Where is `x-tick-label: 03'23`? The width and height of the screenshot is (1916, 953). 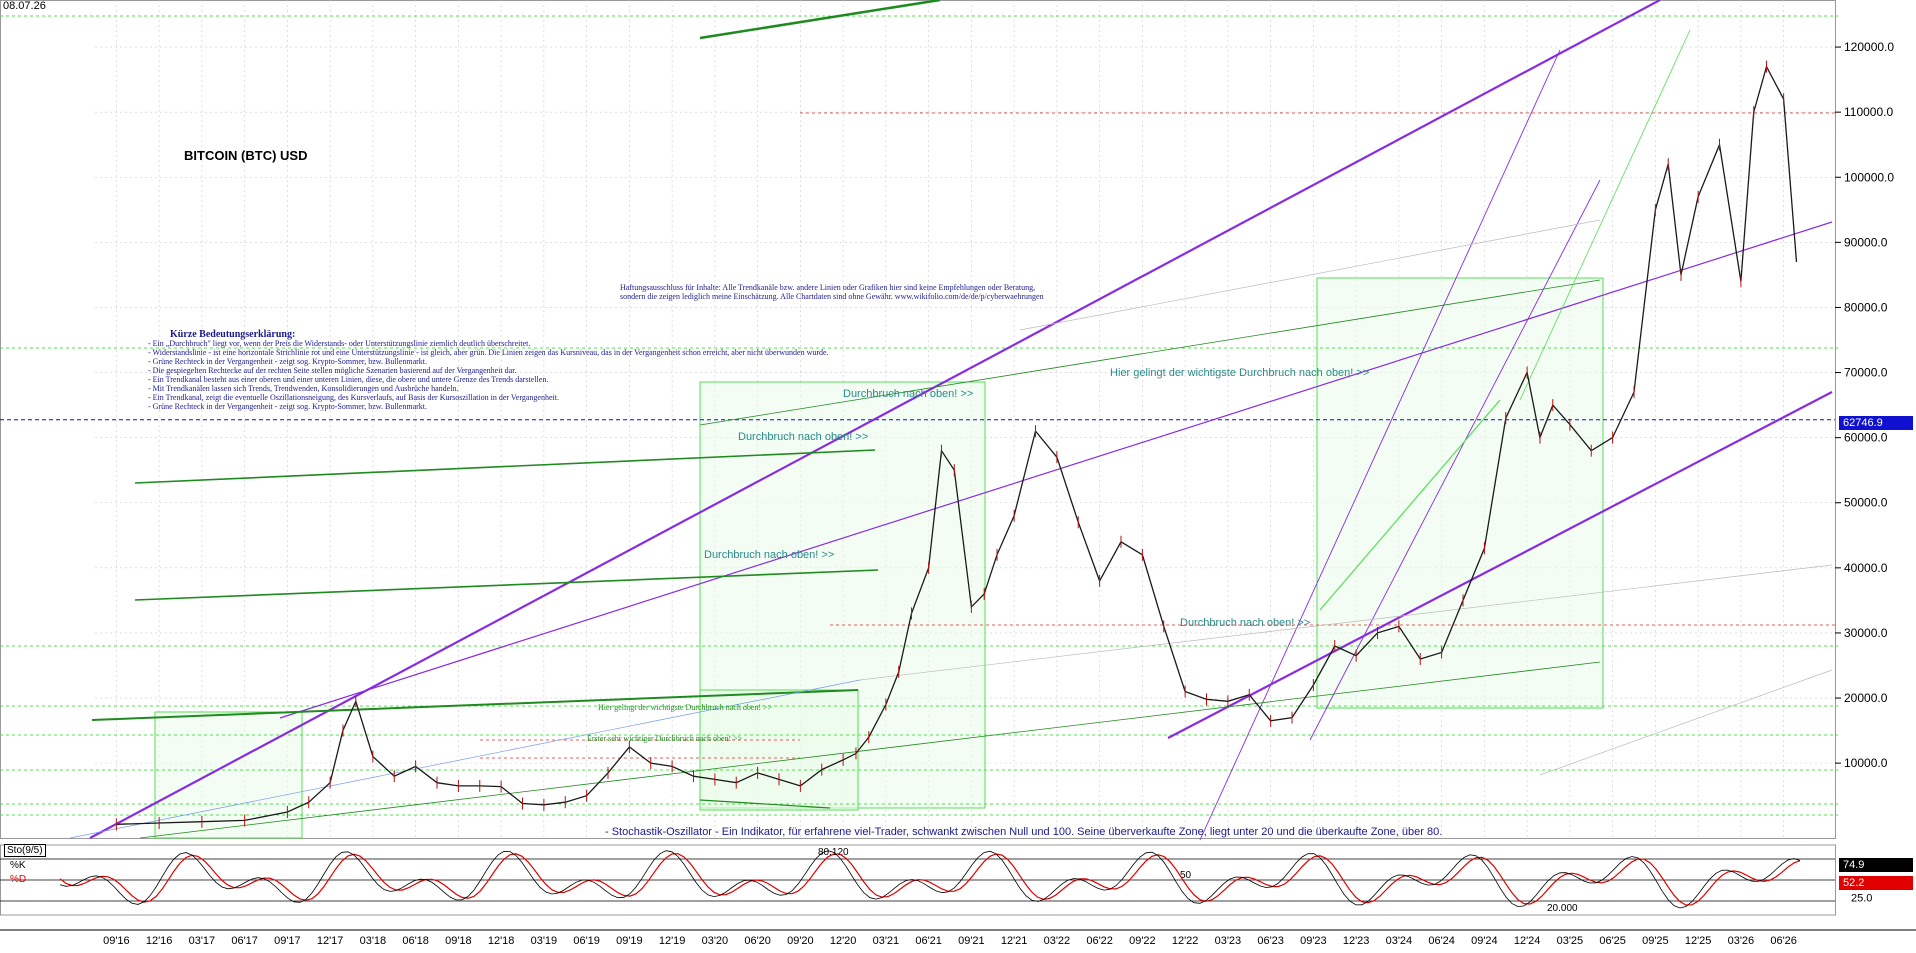 x-tick-label: 03'23 is located at coordinates (1228, 941).